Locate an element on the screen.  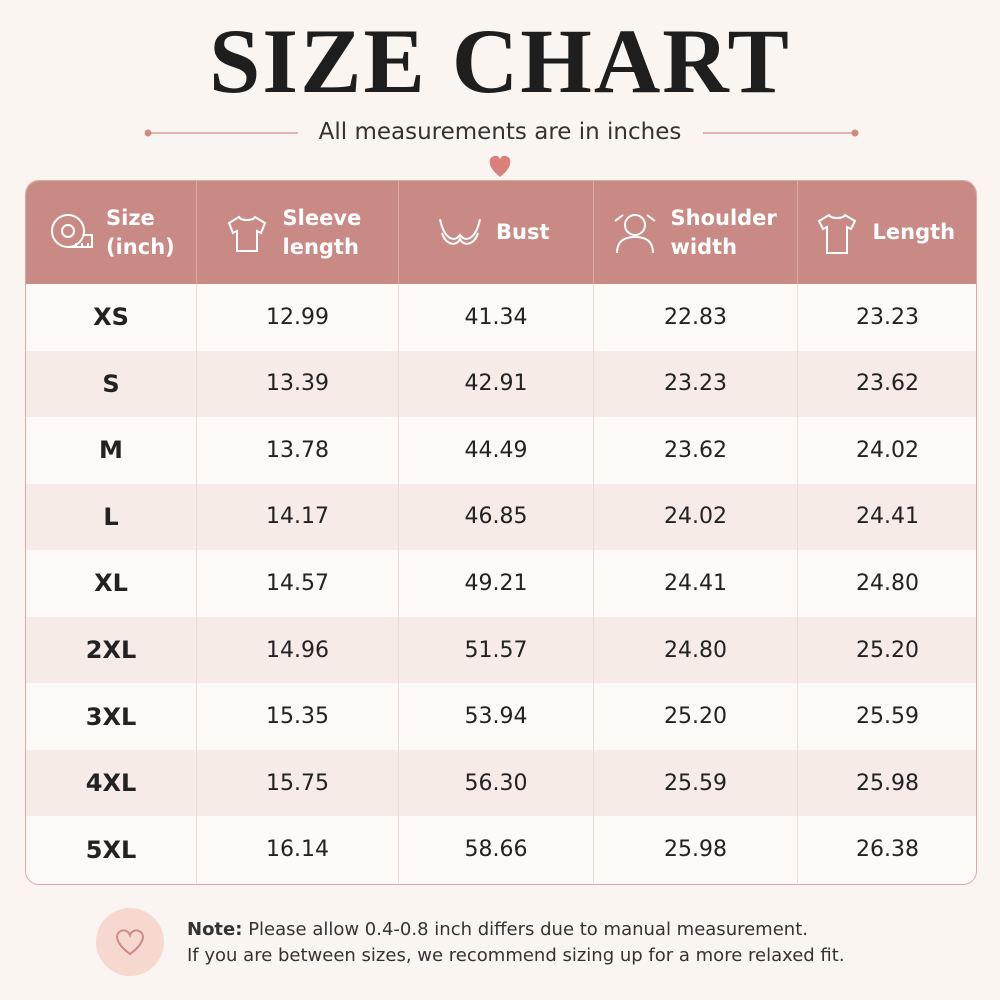
note-icon is located at coordinates (130, 942).